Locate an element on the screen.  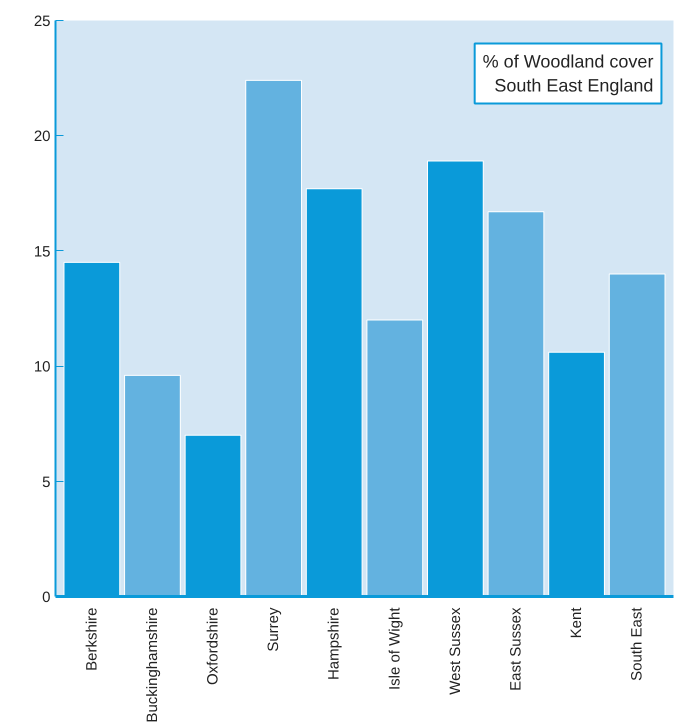
x-tick-label: Kent is located at coordinates (577, 622).